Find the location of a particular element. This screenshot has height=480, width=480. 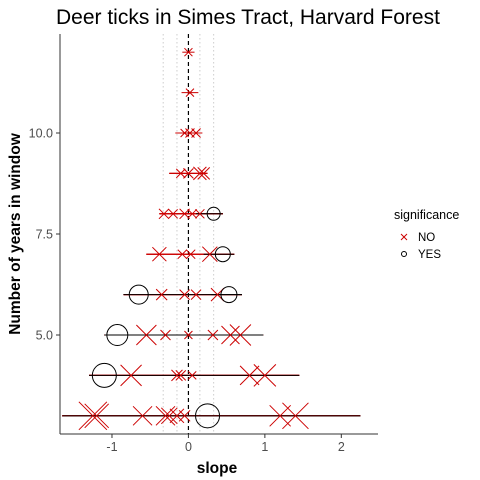

y-tick-label: 7.5 is located at coordinates (44, 235).